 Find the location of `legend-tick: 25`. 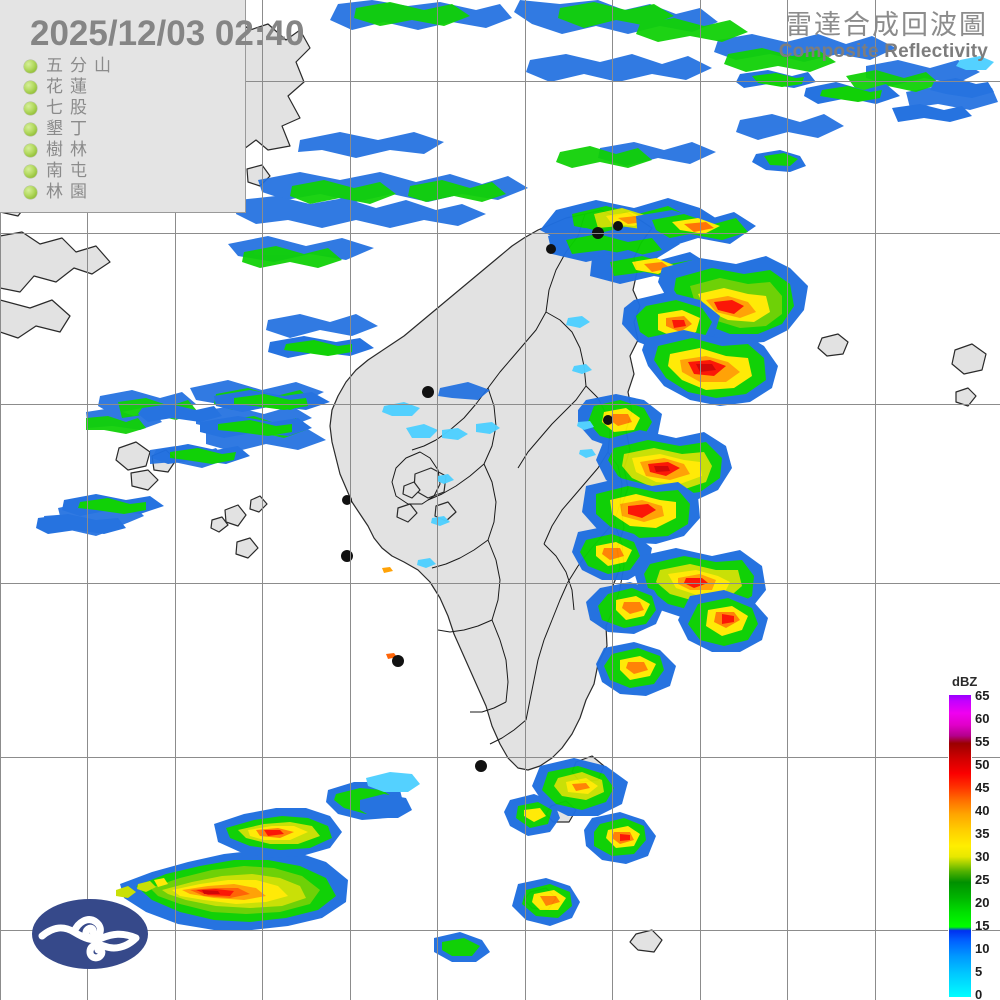

legend-tick: 25 is located at coordinates (982, 879).